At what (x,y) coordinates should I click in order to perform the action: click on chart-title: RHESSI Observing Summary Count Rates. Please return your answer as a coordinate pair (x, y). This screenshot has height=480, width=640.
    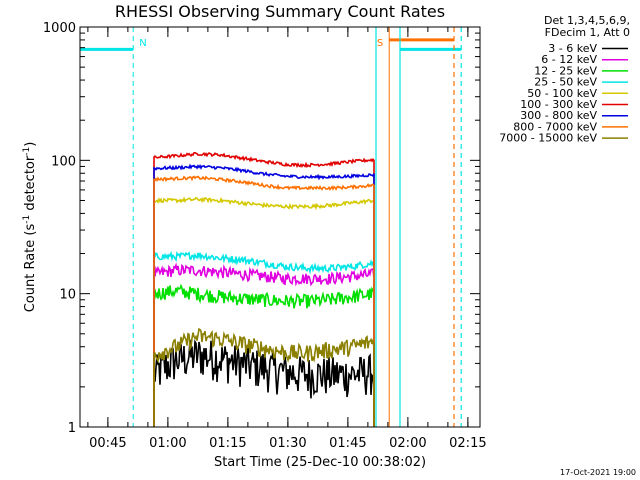
    Looking at the image, I should click on (280, 11).